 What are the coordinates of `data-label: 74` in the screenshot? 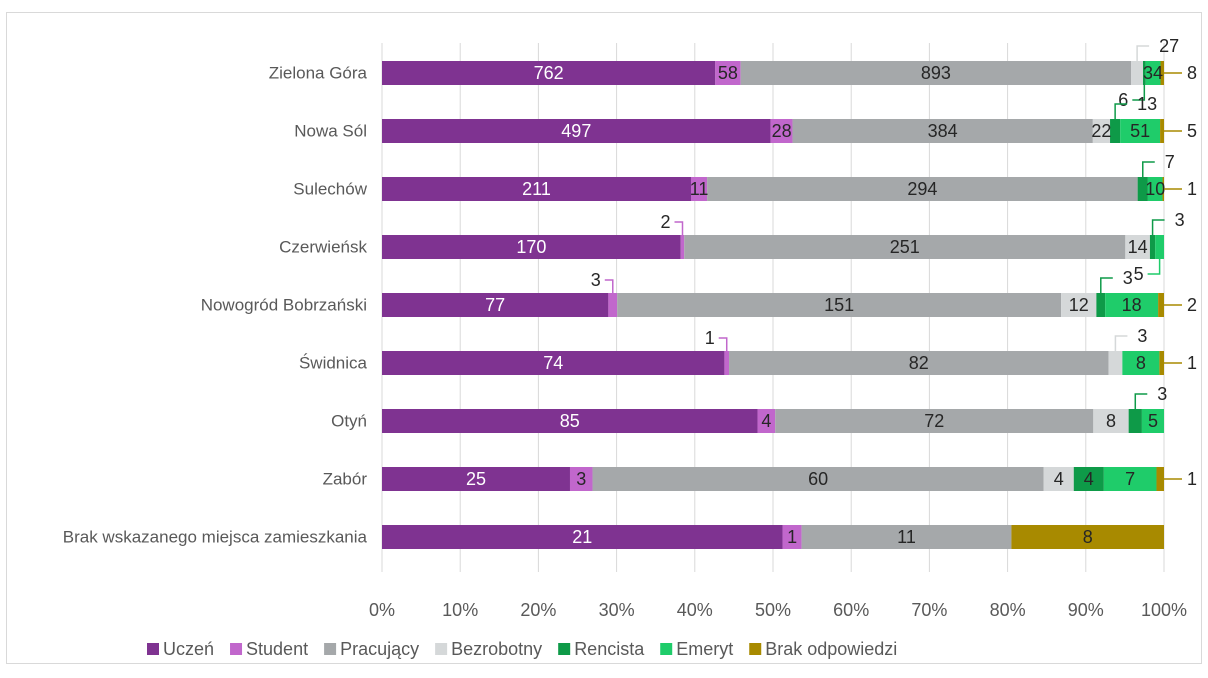 It's located at (553, 363).